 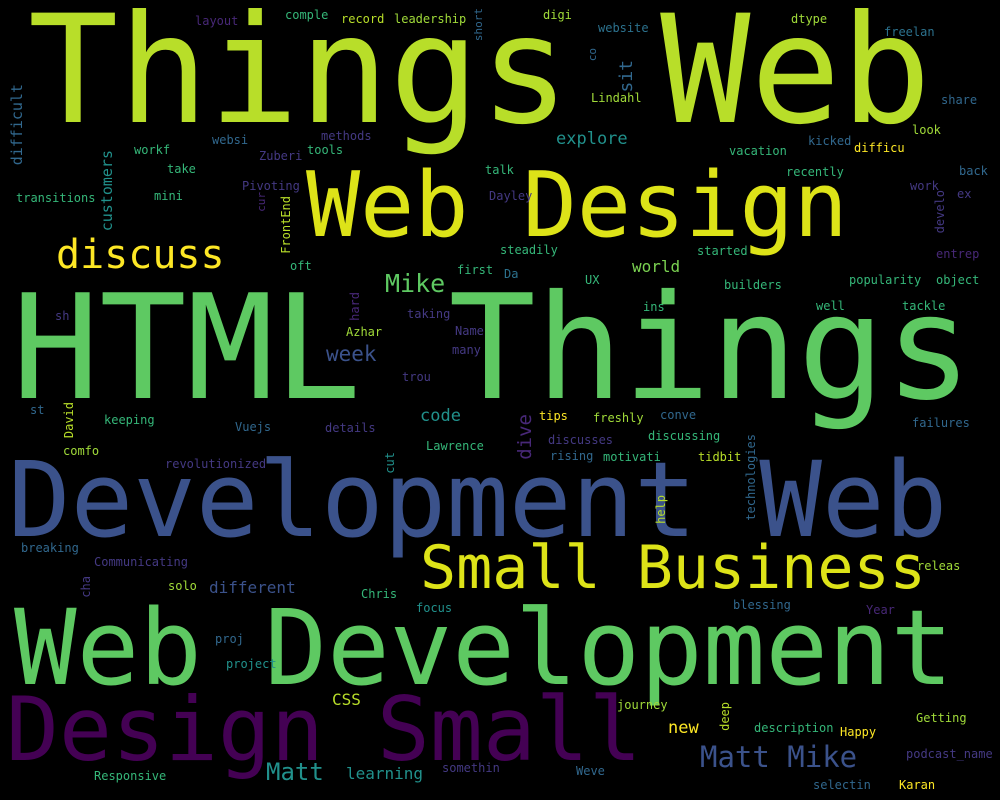 What do you see at coordinates (107, 191) in the screenshot?
I see `word: customers` at bounding box center [107, 191].